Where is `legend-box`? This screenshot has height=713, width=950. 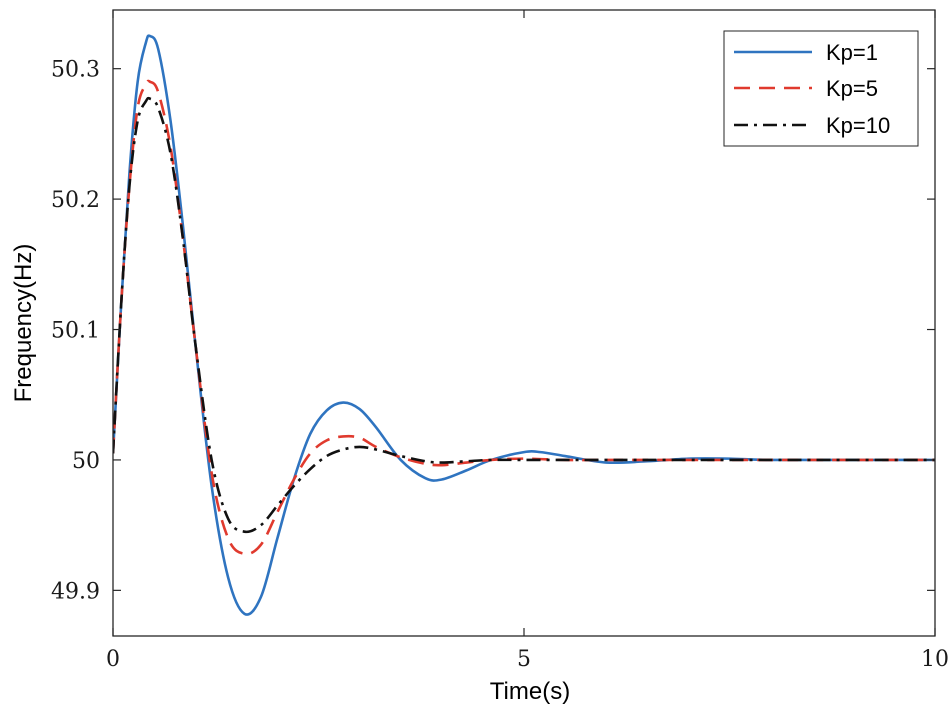 legend-box is located at coordinates (821, 88).